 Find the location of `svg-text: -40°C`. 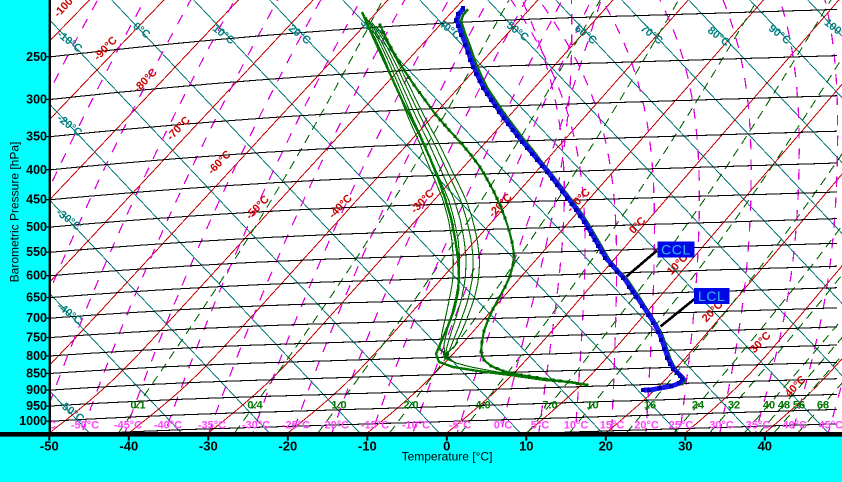

svg-text: -40°C is located at coordinates (168, 426).